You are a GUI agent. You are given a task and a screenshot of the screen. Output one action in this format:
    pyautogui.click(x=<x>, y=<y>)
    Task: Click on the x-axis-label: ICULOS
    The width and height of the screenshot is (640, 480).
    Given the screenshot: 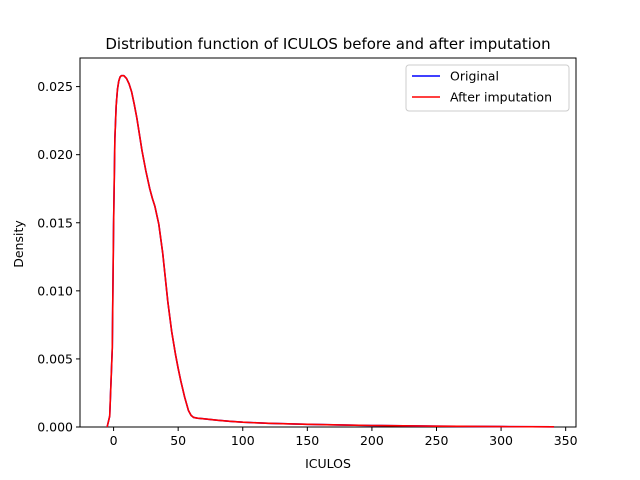 What is the action you would take?
    pyautogui.click(x=328, y=463)
    